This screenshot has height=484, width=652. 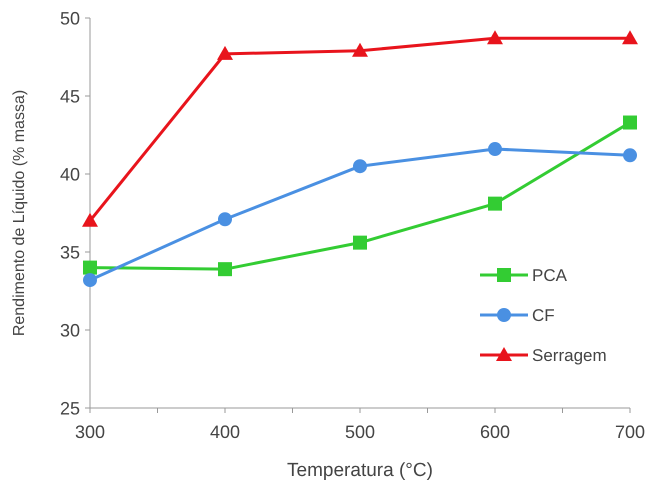 I want to click on y-tick-label: 50, so click(x=70, y=18).